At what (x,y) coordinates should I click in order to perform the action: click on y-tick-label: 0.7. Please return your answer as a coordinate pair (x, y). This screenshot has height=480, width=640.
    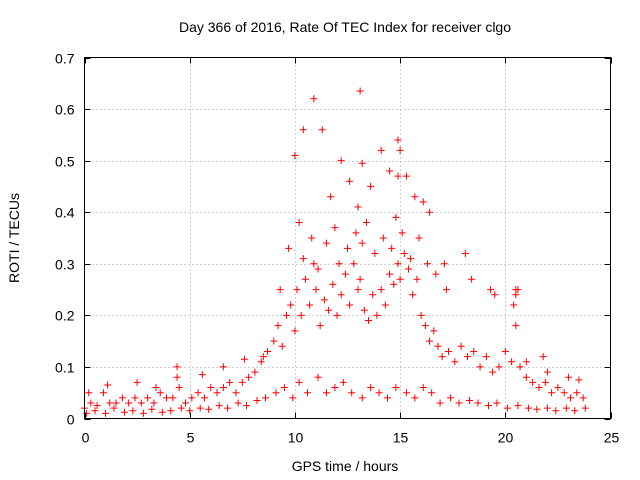
    Looking at the image, I should click on (65, 59).